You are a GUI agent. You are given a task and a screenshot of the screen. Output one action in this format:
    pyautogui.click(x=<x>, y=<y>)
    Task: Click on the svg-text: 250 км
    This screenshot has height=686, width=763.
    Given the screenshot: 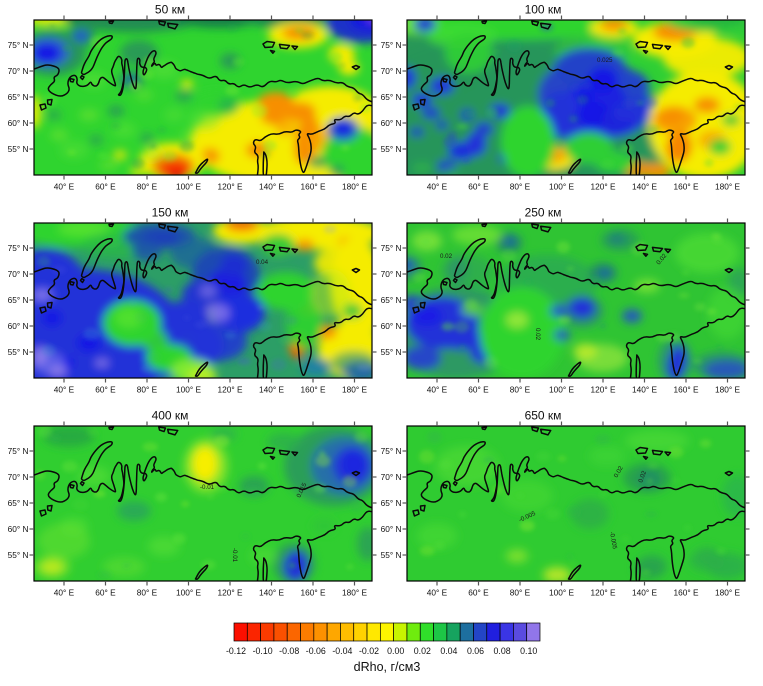 What is the action you would take?
    pyautogui.click(x=543, y=213)
    